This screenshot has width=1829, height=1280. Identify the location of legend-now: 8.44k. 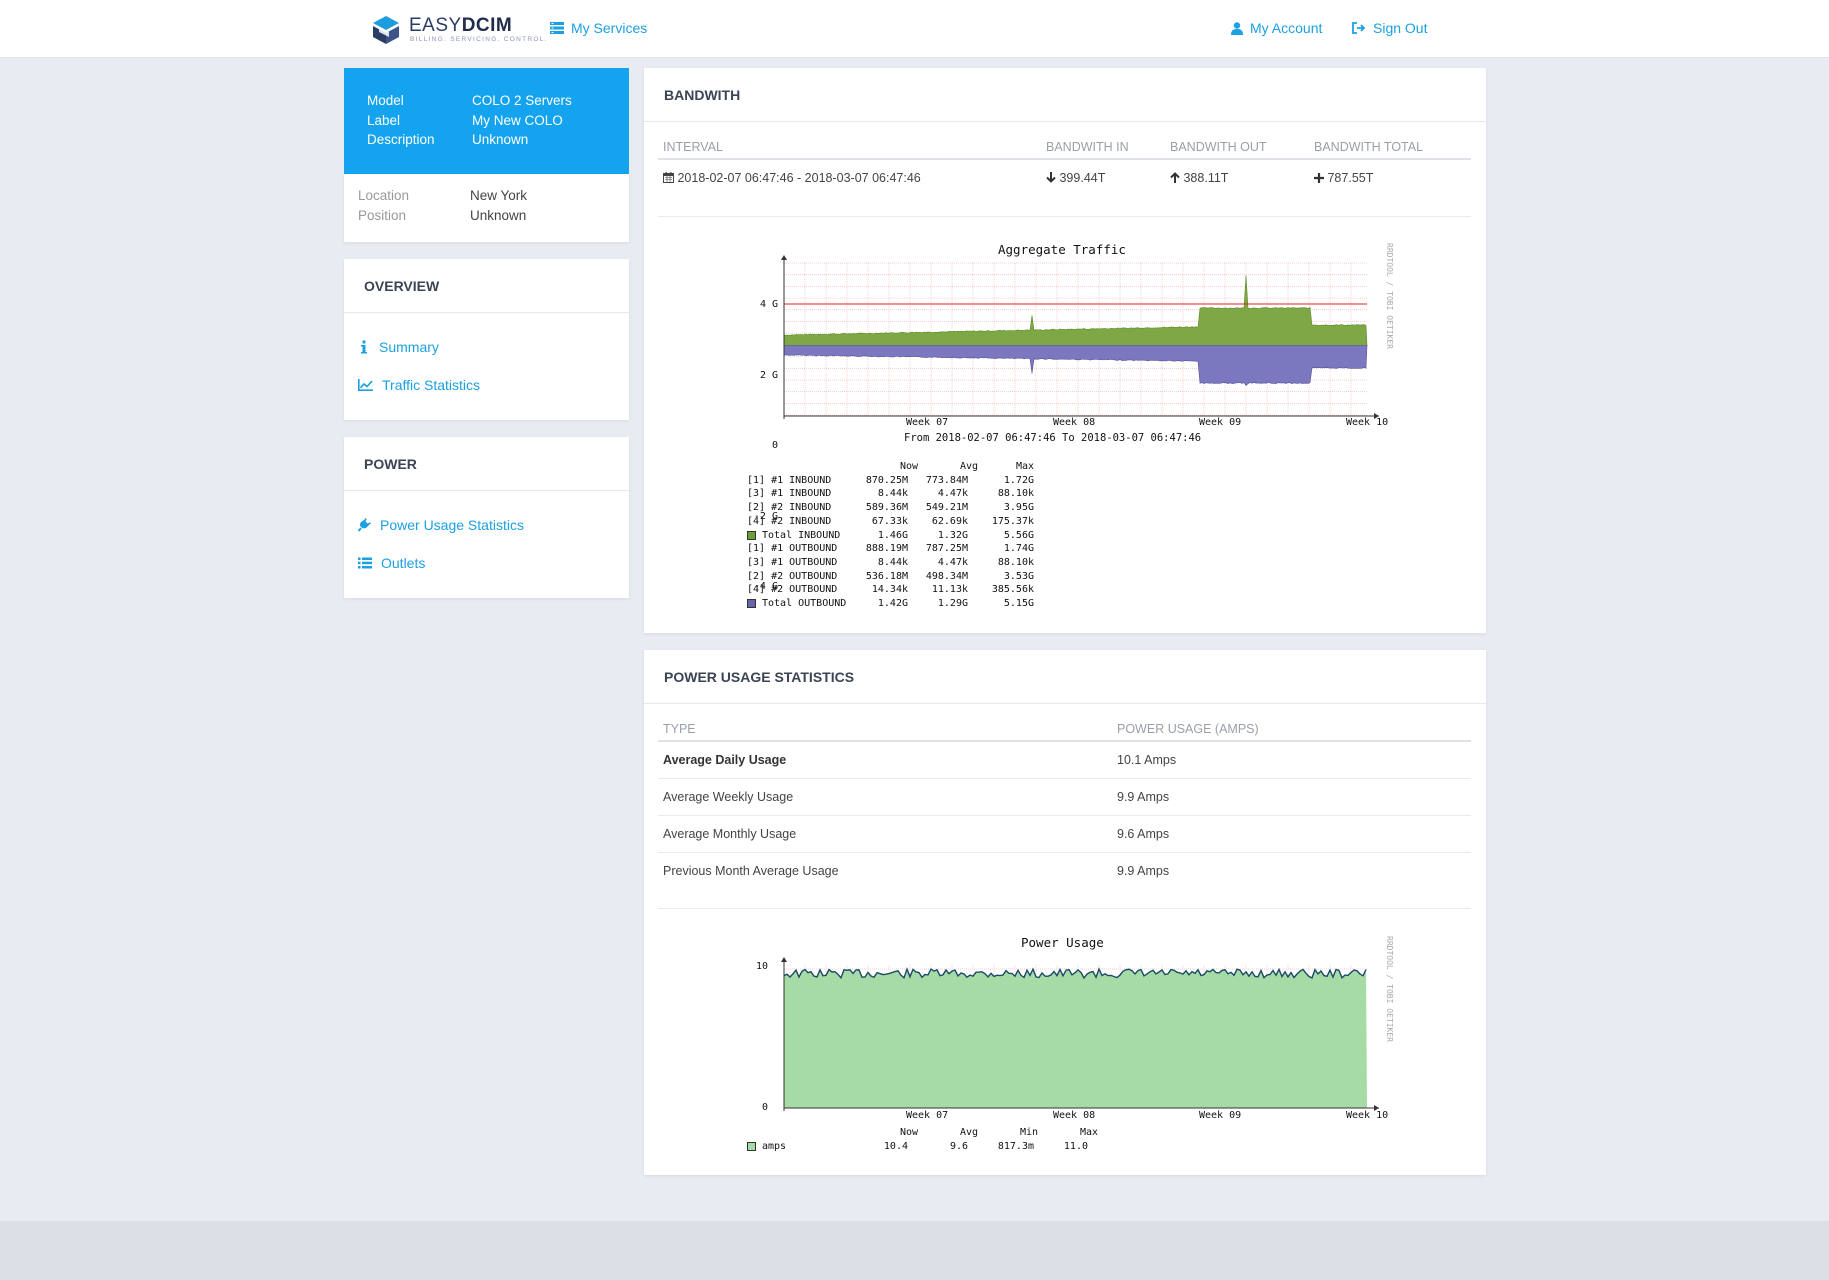
(892, 562).